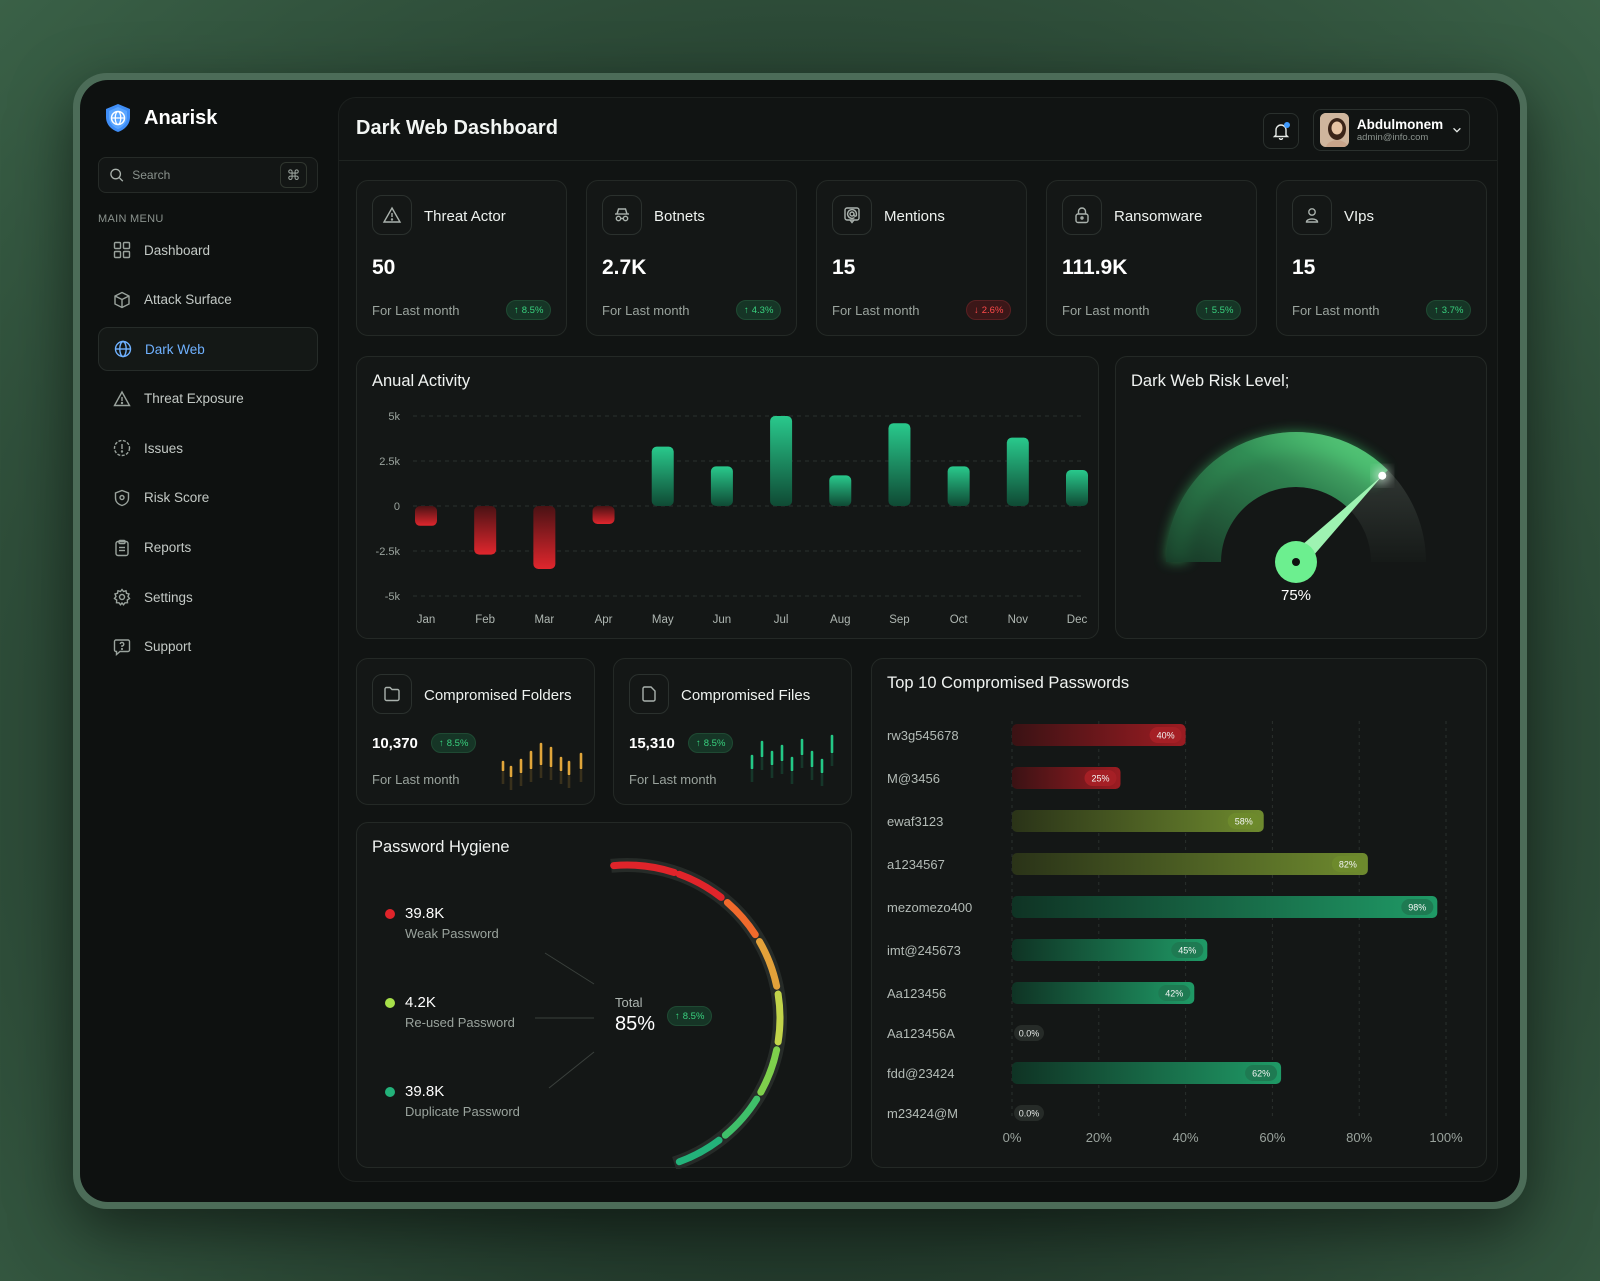 The height and width of the screenshot is (1281, 1600). Describe the element at coordinates (1018, 620) in the screenshot. I see `x-tick-label: Nov` at that location.